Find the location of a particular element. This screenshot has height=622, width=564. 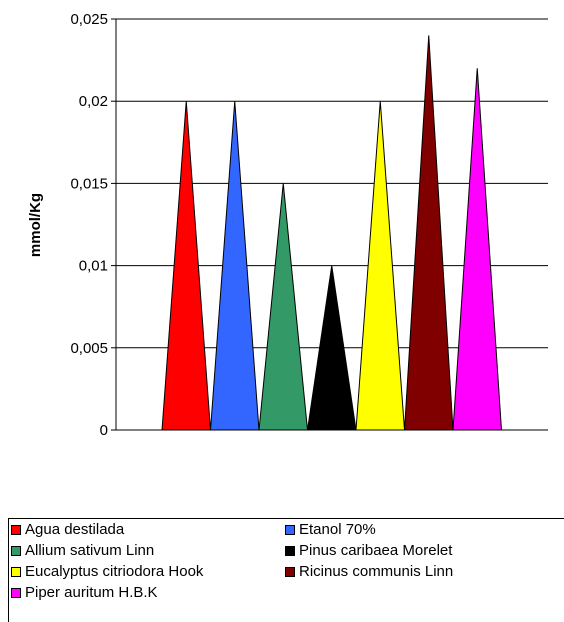

legend-label: Allium sativum Linn is located at coordinates (90, 550).